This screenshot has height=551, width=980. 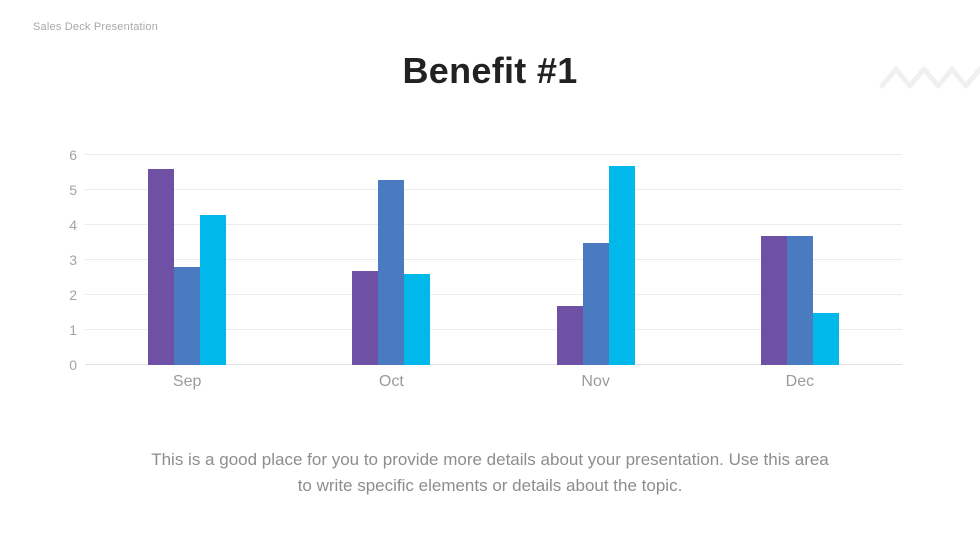 What do you see at coordinates (391, 272) in the screenshot?
I see `bar-blue-oct` at bounding box center [391, 272].